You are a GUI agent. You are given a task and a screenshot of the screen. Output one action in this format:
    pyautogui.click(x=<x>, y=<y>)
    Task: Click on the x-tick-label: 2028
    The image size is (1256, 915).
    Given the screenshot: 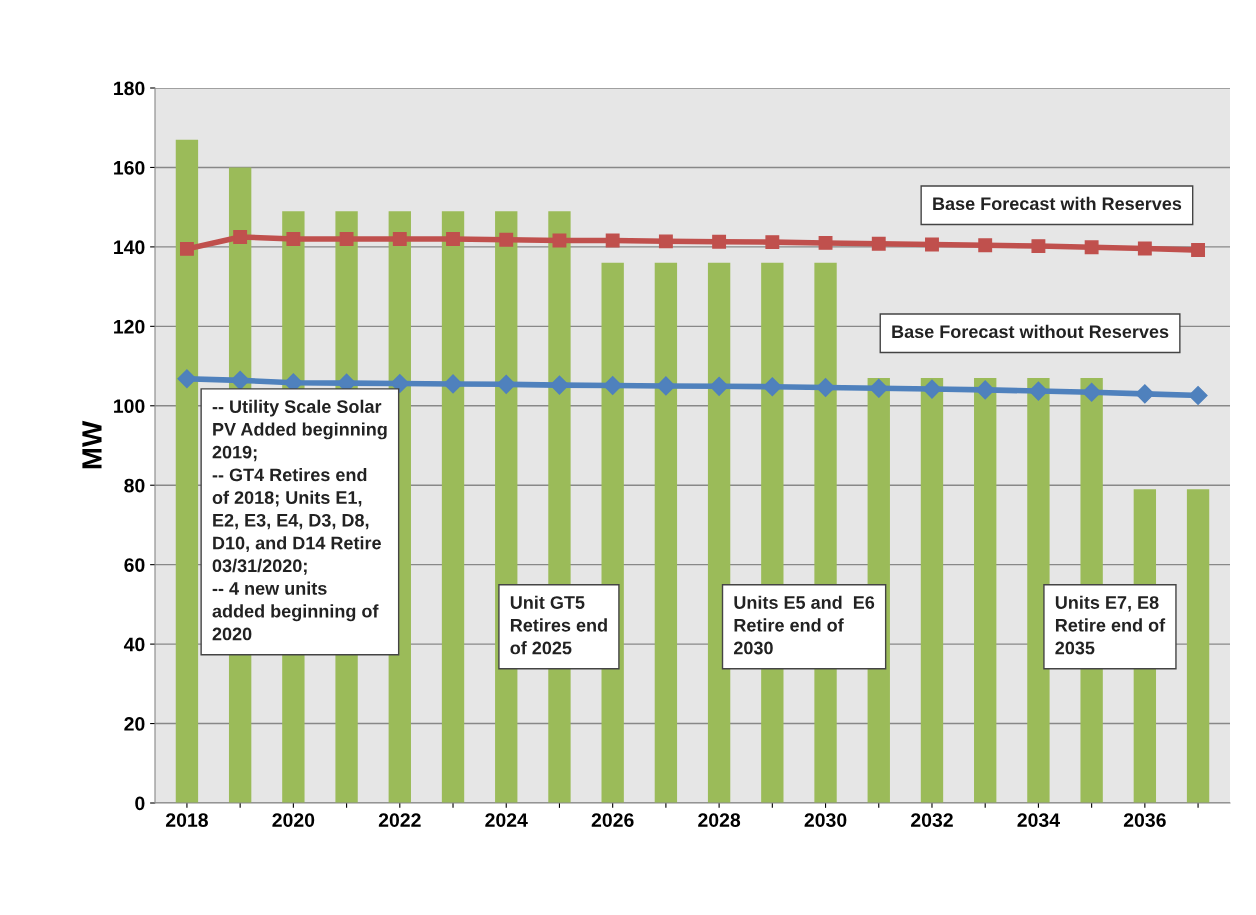 What is the action you would take?
    pyautogui.click(x=719, y=820)
    